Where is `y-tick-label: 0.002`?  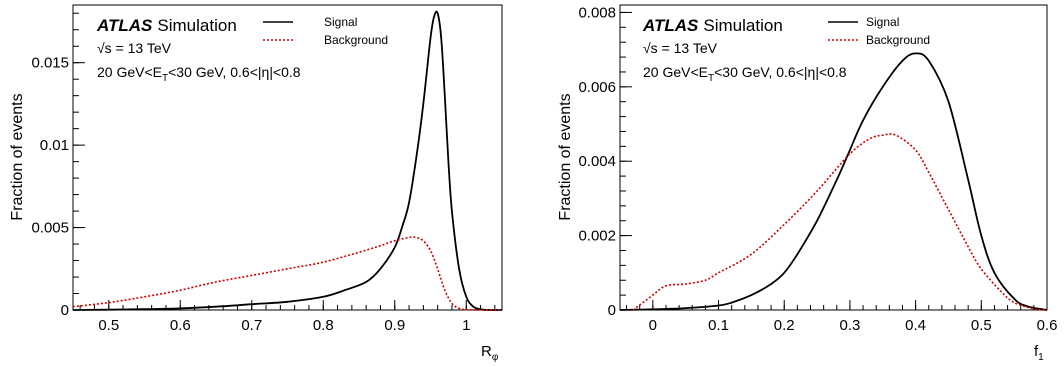
y-tick-label: 0.002 is located at coordinates (597, 236).